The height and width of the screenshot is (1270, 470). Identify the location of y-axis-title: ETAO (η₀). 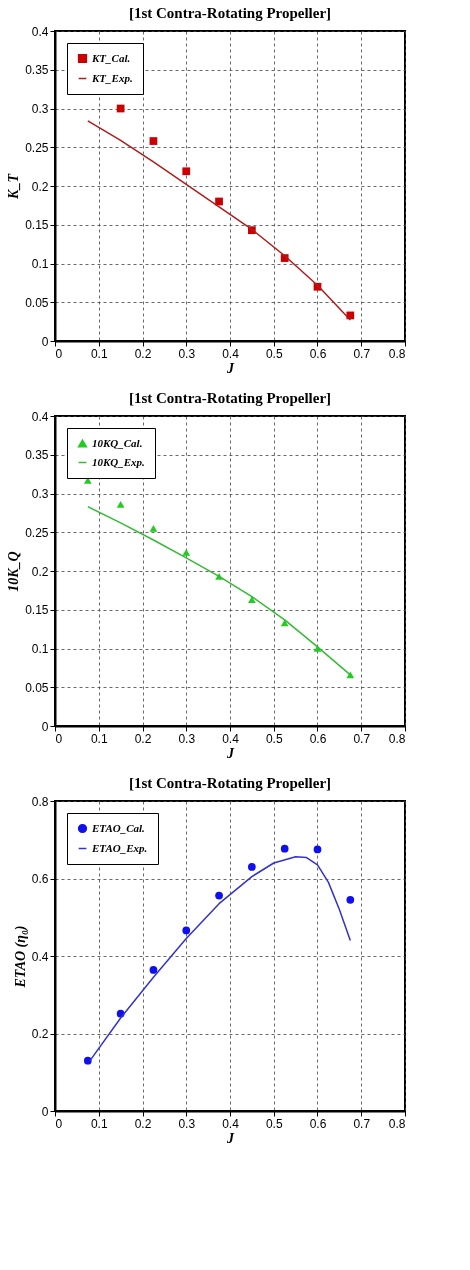
(20, 957).